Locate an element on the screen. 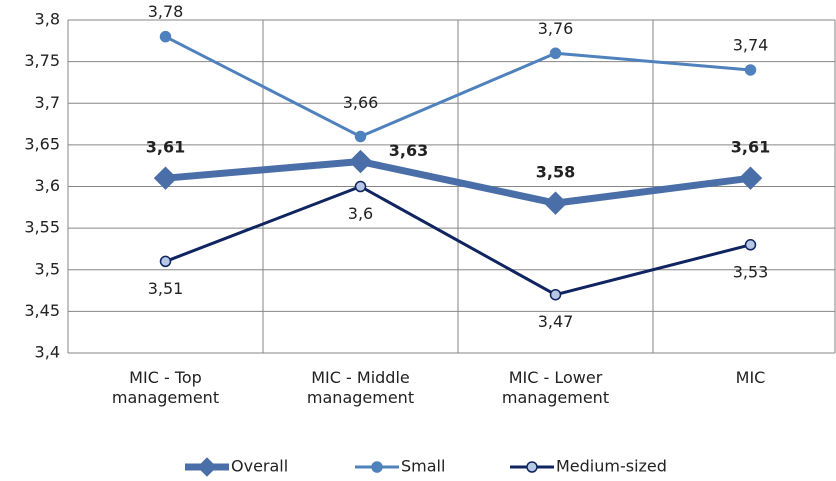  series-line is located at coordinates (458, 182).